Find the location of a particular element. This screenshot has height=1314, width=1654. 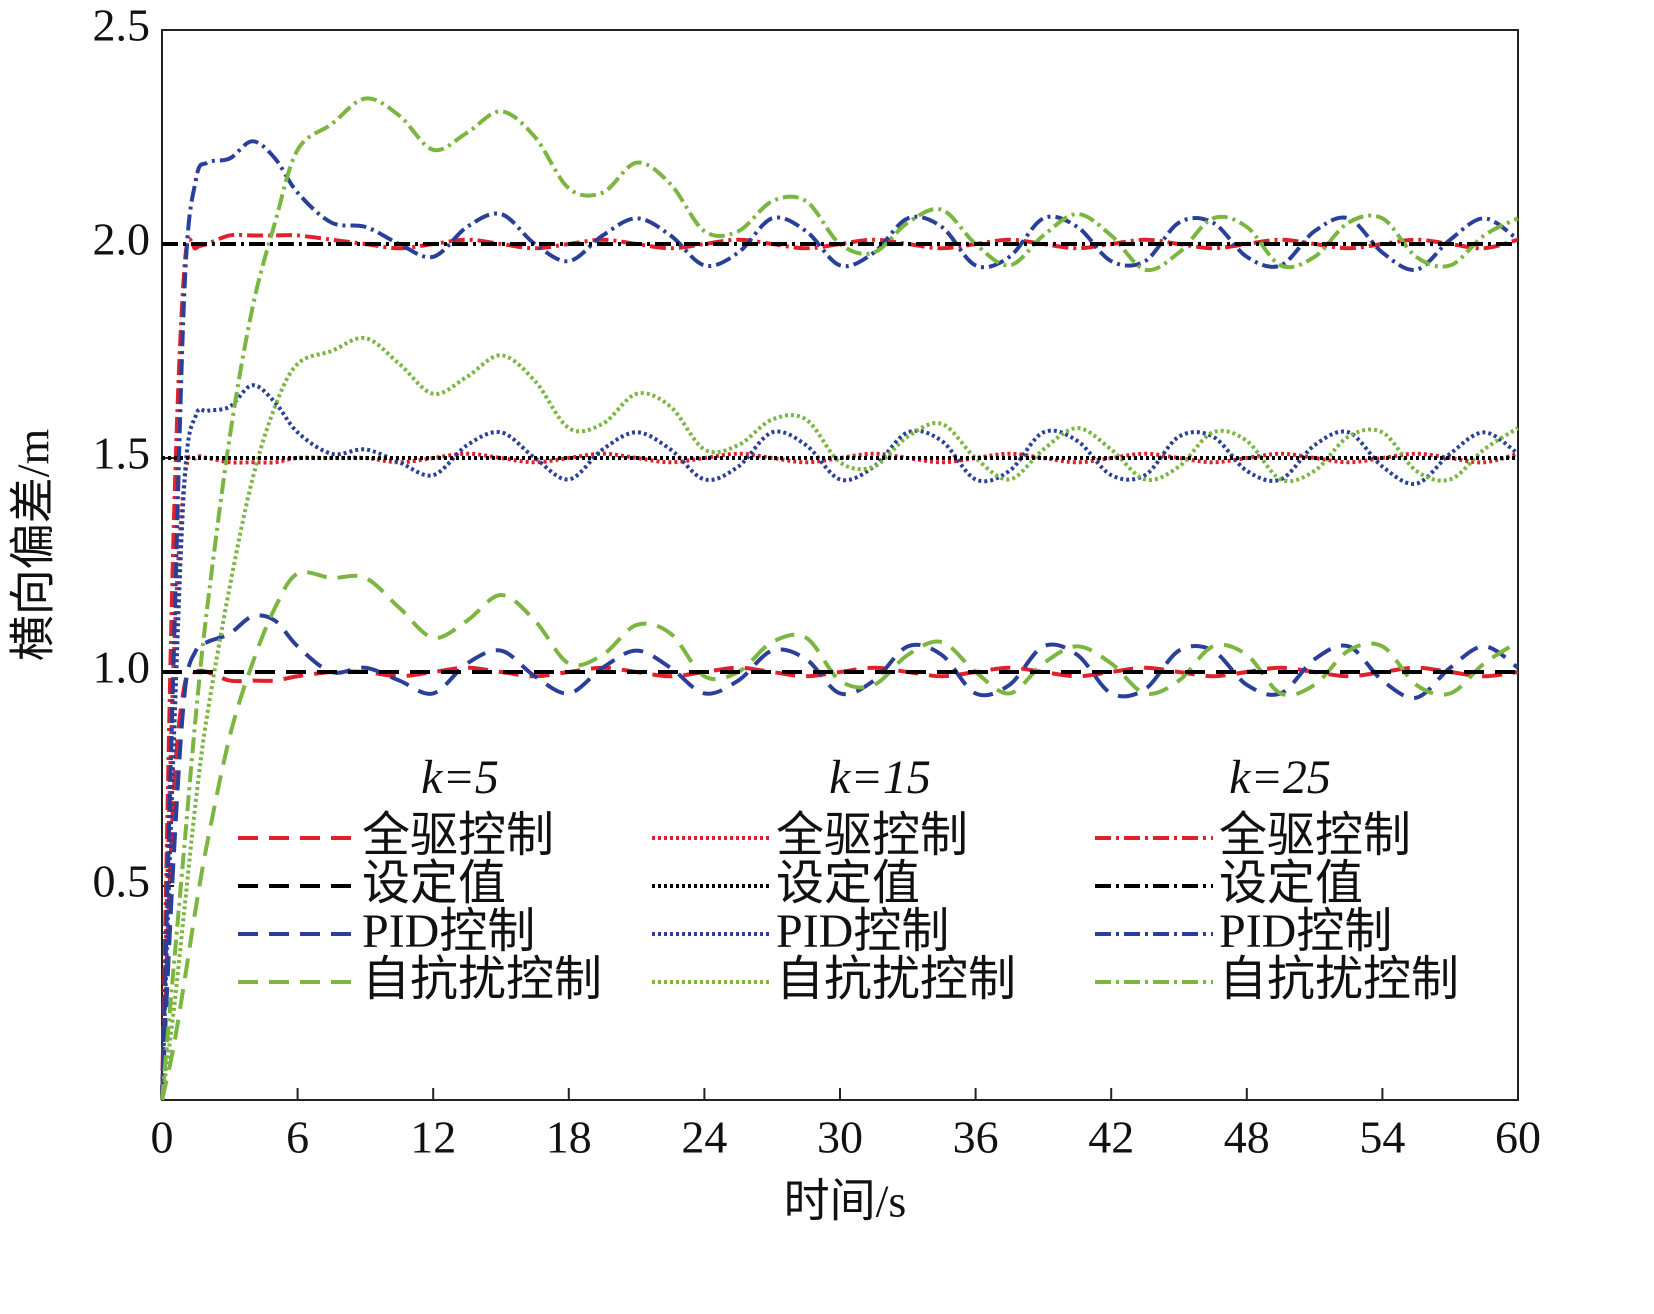

x-tick-label: 48 is located at coordinates (1247, 1137).